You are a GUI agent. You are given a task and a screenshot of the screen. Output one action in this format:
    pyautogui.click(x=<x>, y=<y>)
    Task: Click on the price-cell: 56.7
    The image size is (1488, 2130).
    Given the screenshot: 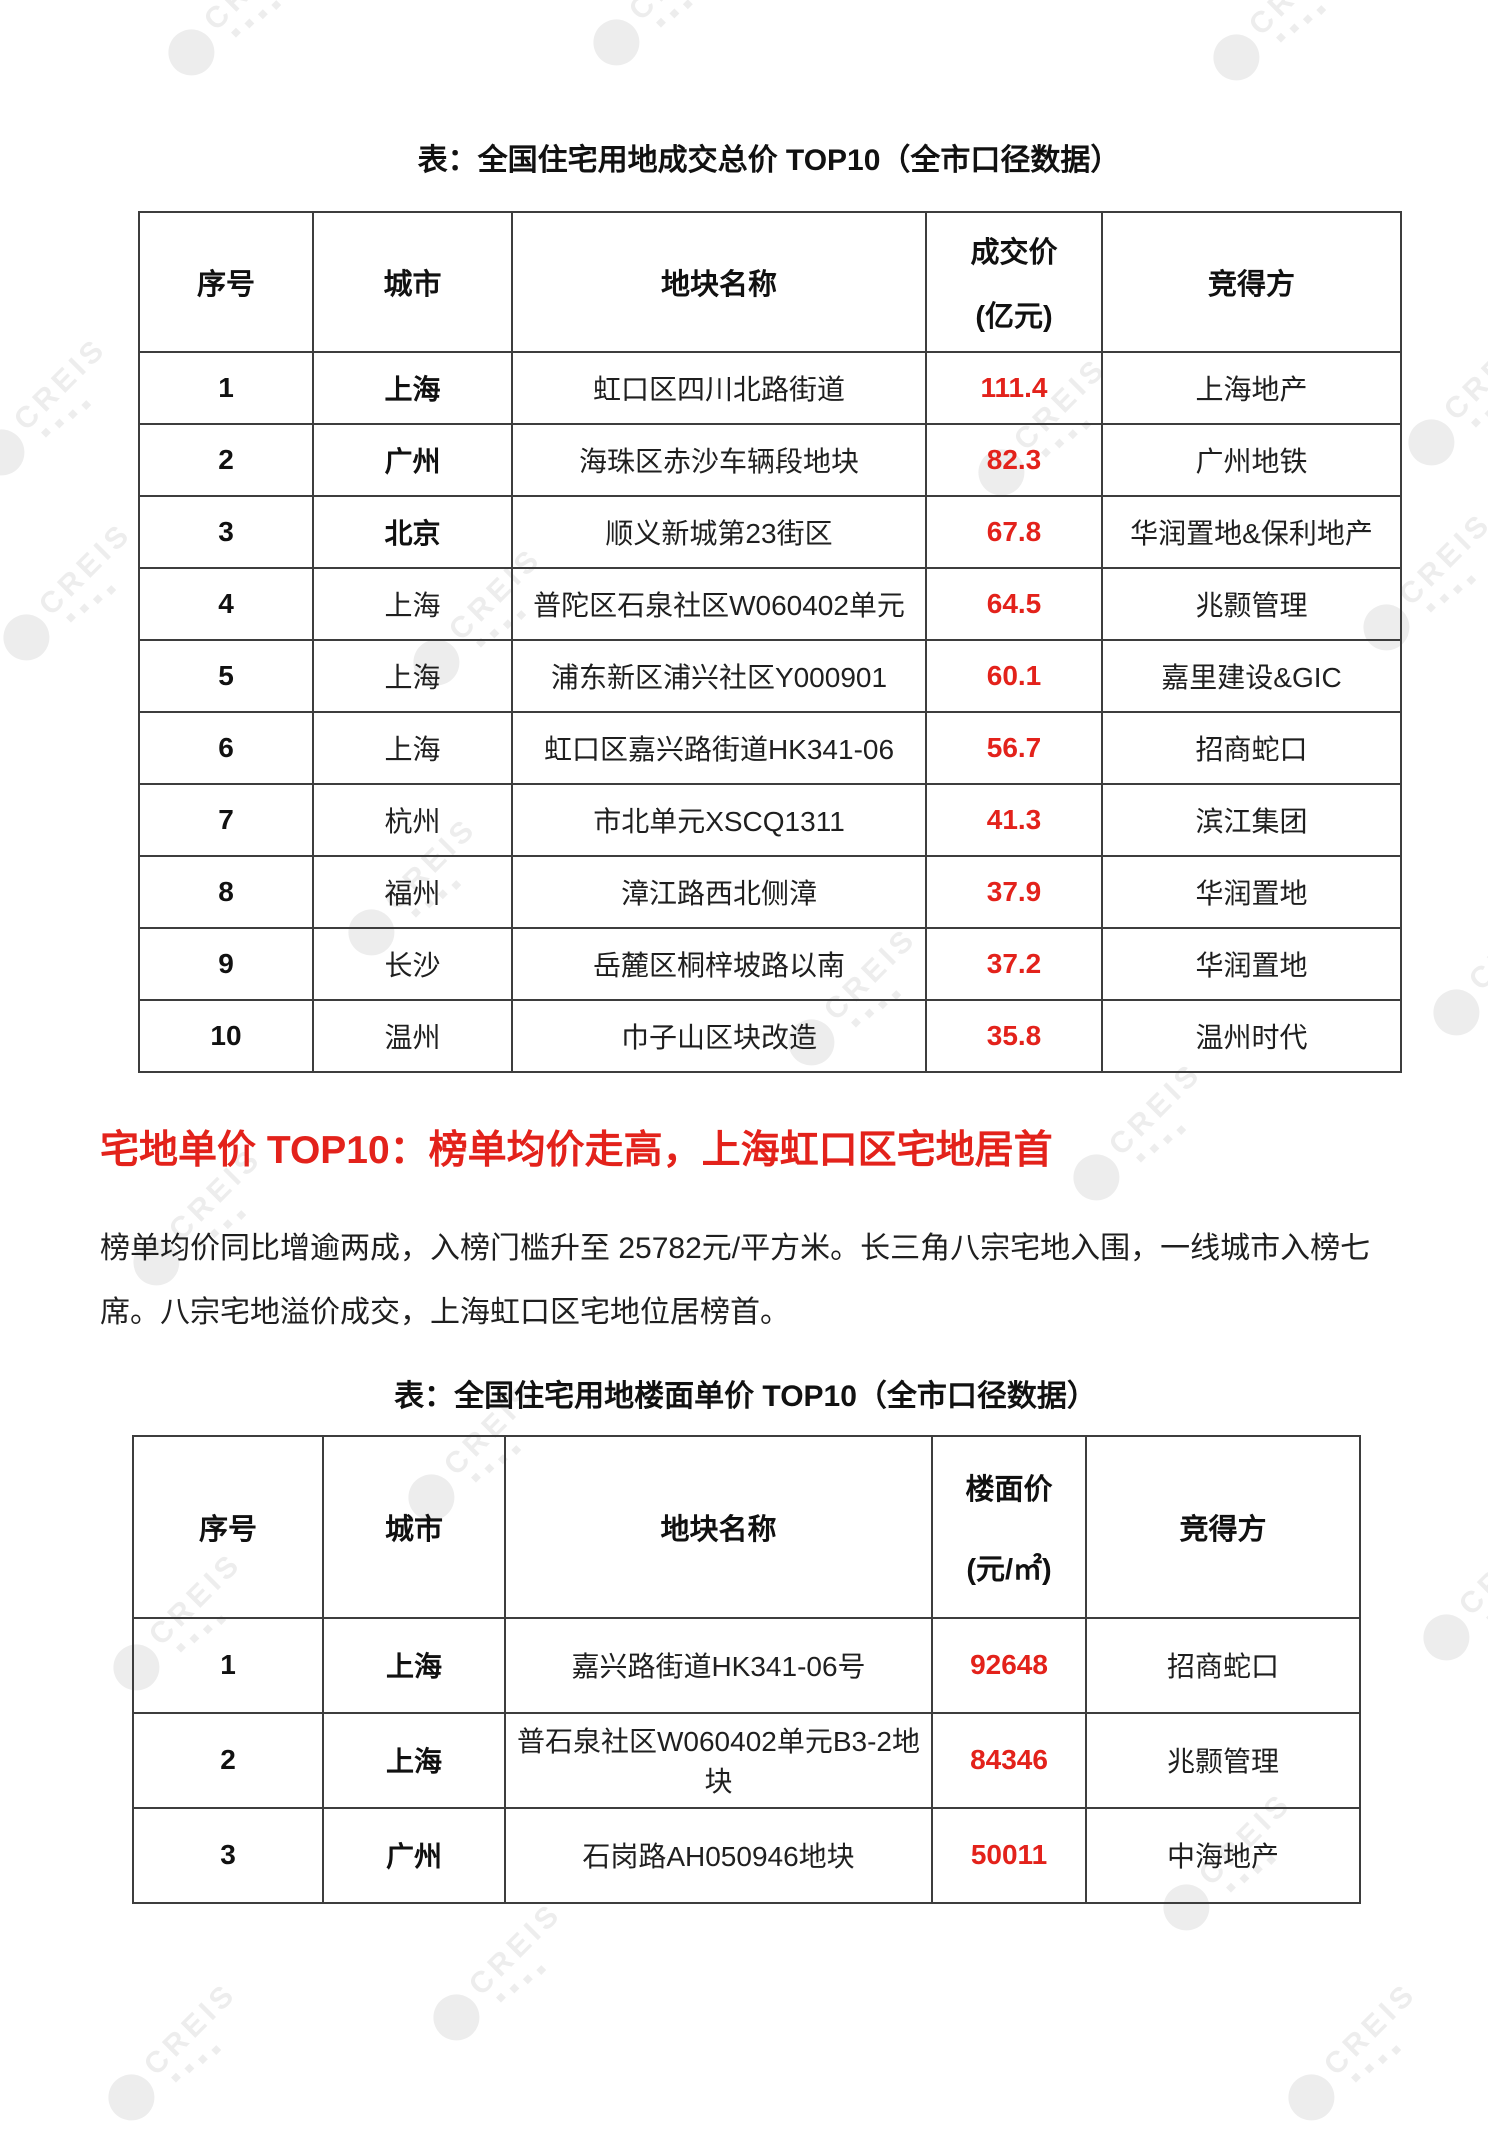 What is the action you would take?
    pyautogui.click(x=1014, y=748)
    